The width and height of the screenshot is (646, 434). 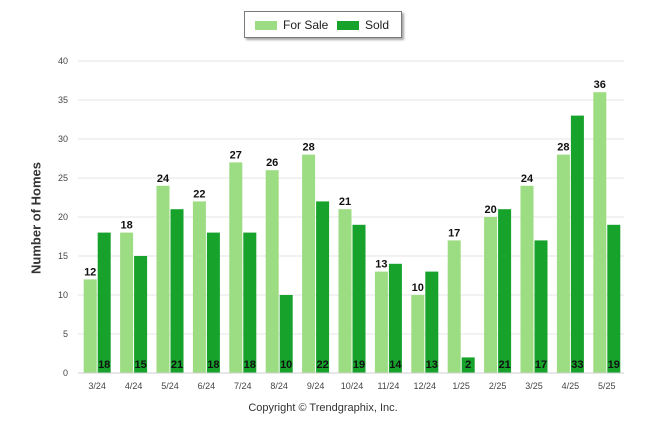 What do you see at coordinates (577, 365) in the screenshot?
I see `data-label-sold: 33` at bounding box center [577, 365].